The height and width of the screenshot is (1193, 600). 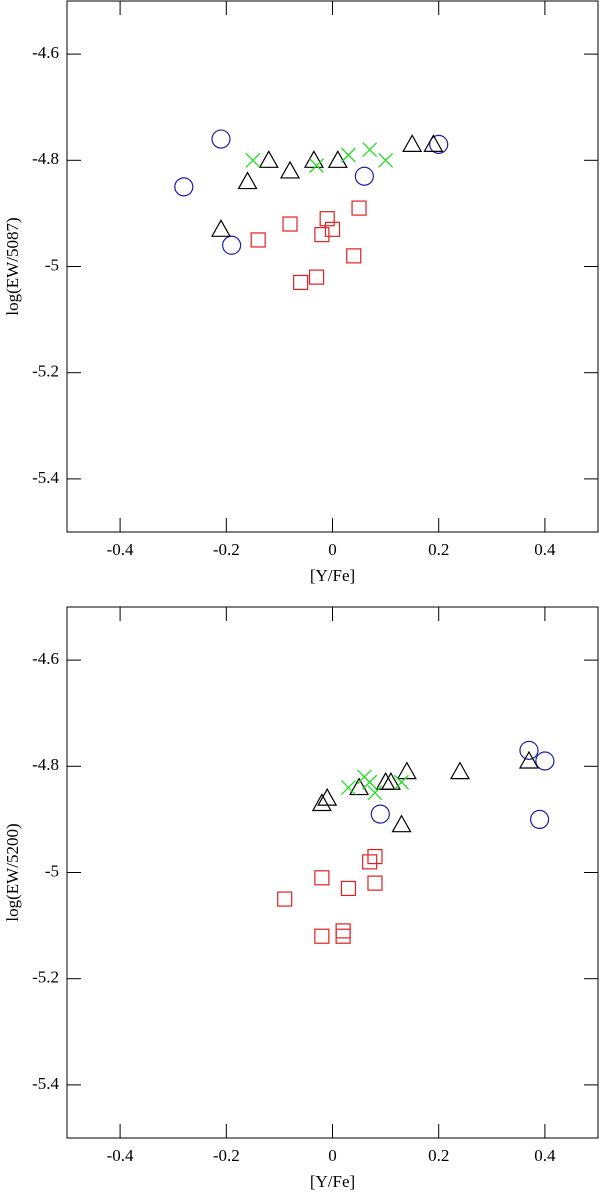 What do you see at coordinates (12, 266) in the screenshot?
I see `y-axis-label: log(EW/5087)` at bounding box center [12, 266].